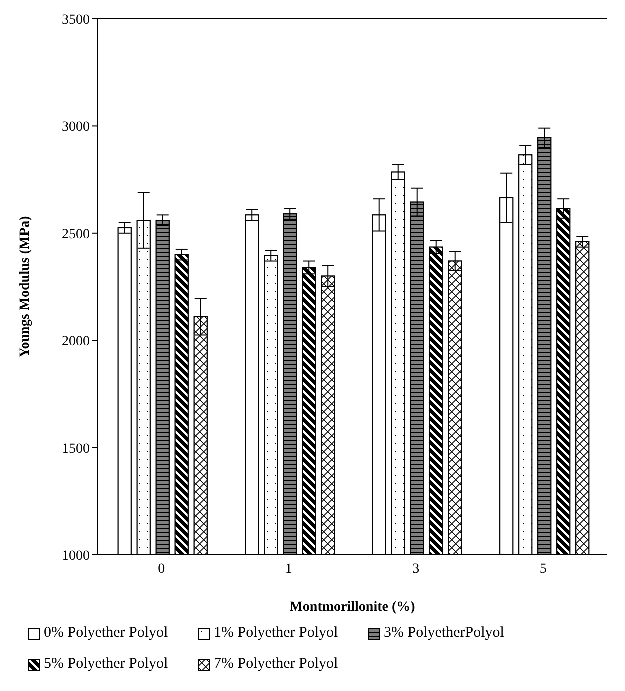 The image size is (625, 691). Describe the element at coordinates (276, 633) in the screenshot. I see `legend-label: 1% Polyether Polyol` at that location.